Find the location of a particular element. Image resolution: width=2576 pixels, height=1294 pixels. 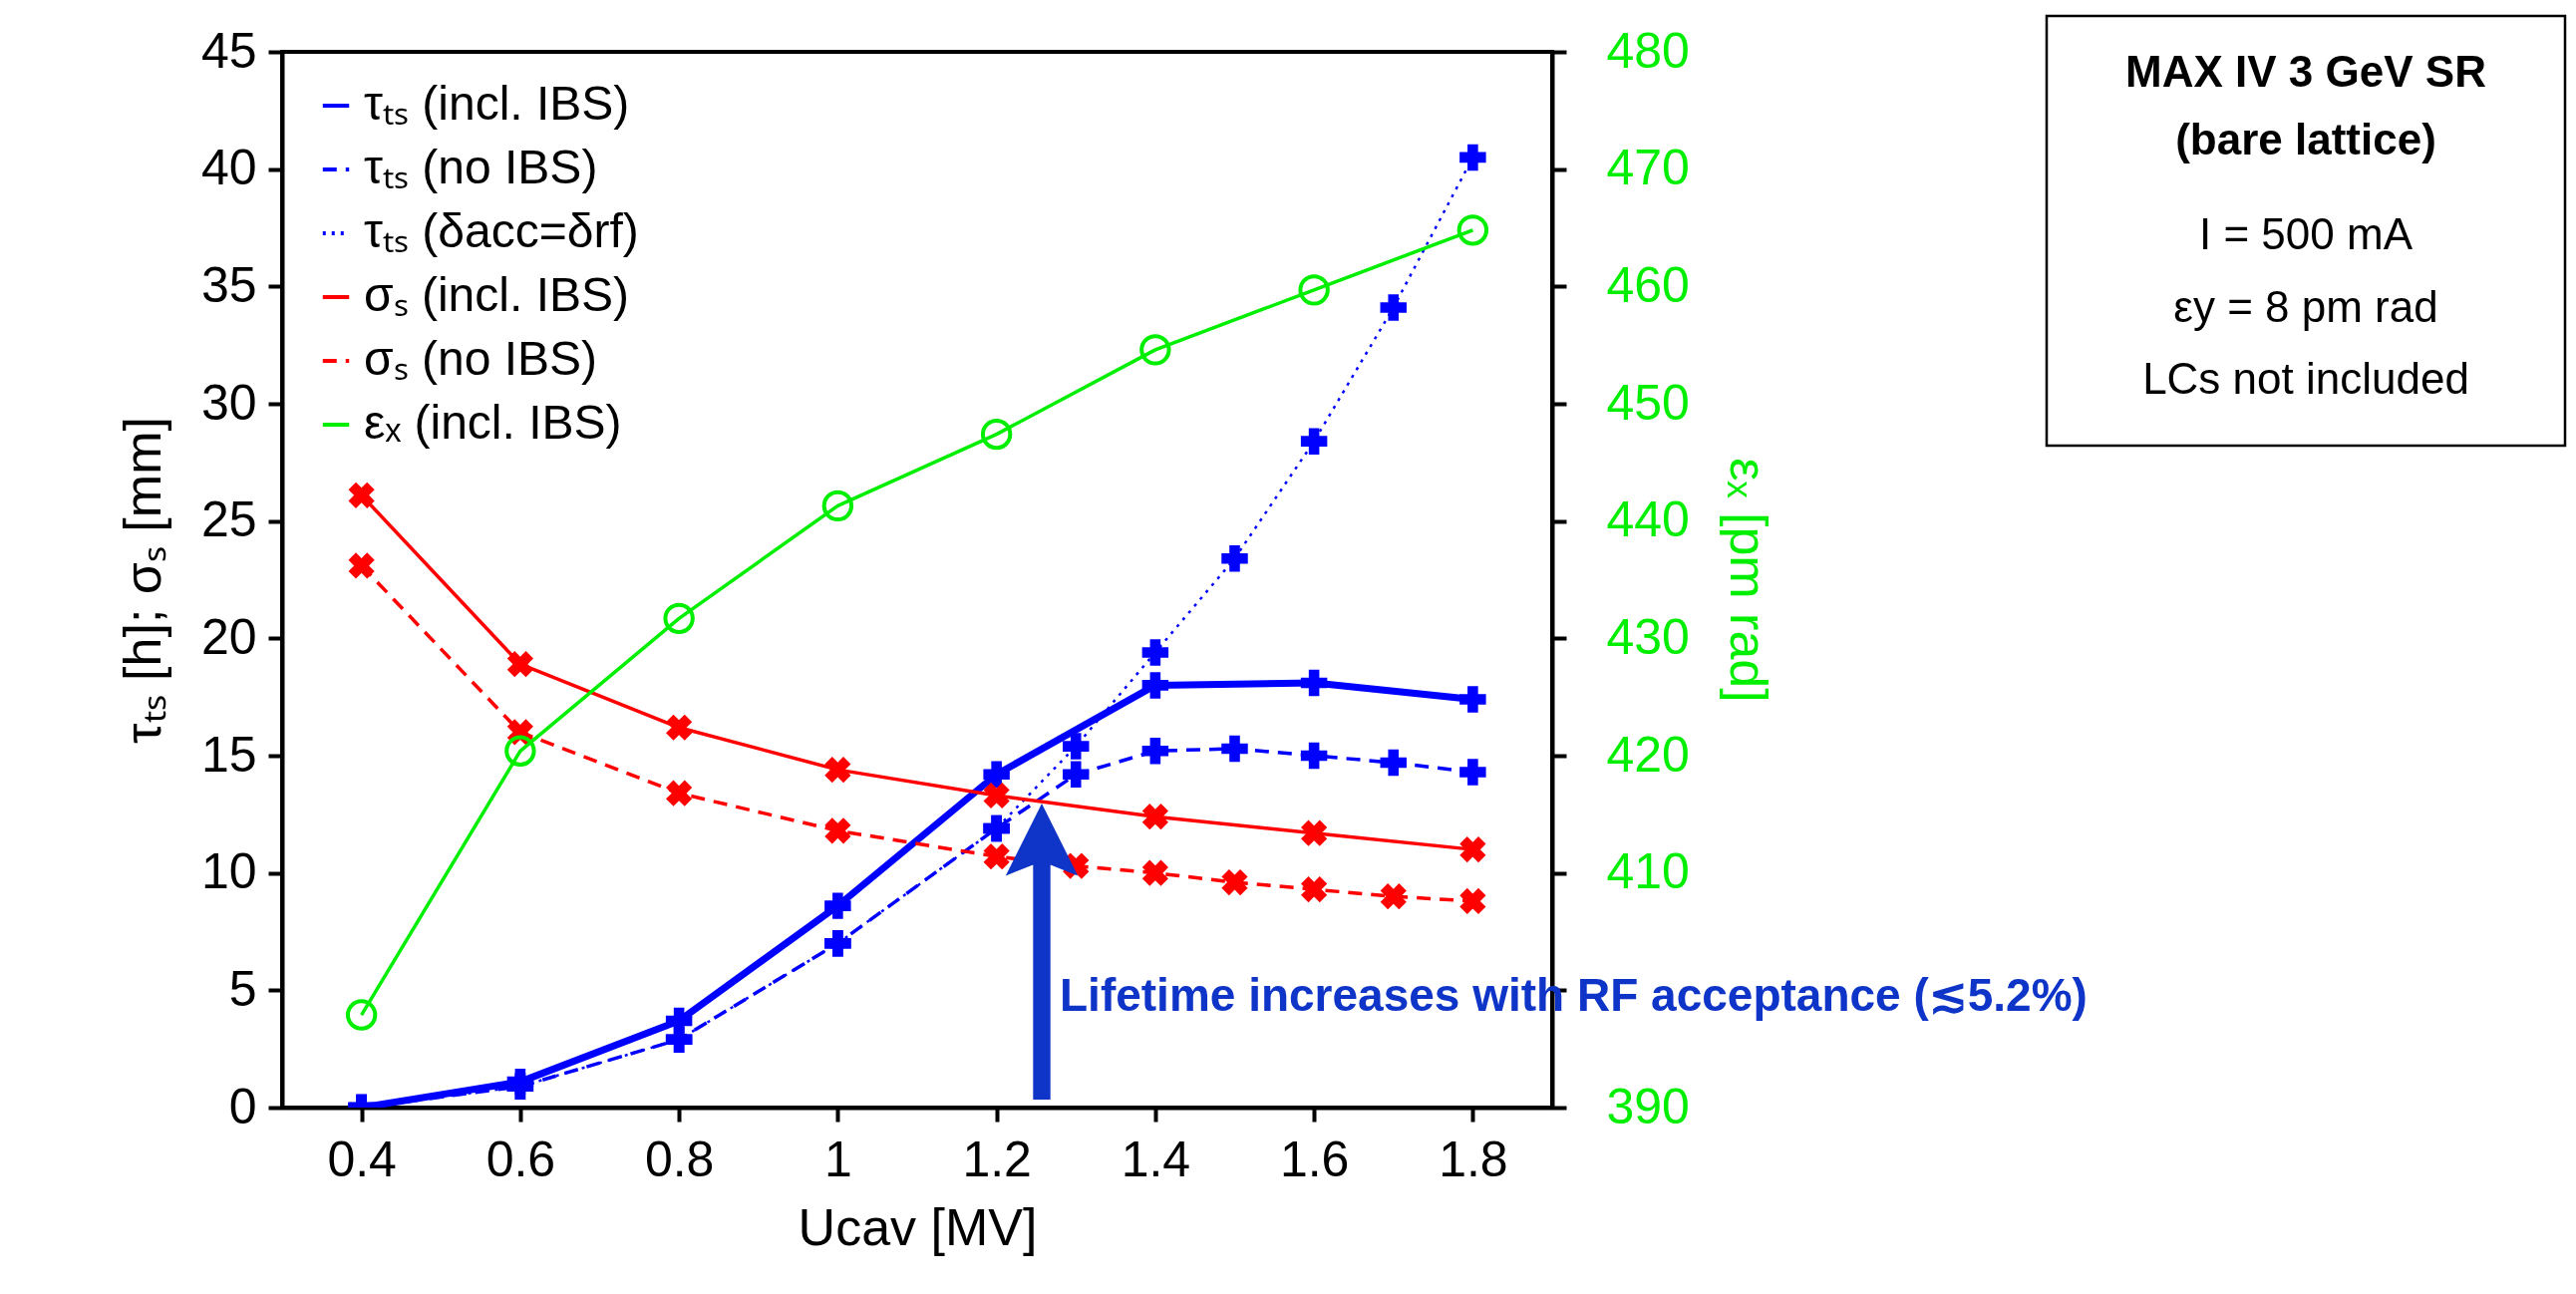

y2-tick-label: 440 is located at coordinates (1648, 519).